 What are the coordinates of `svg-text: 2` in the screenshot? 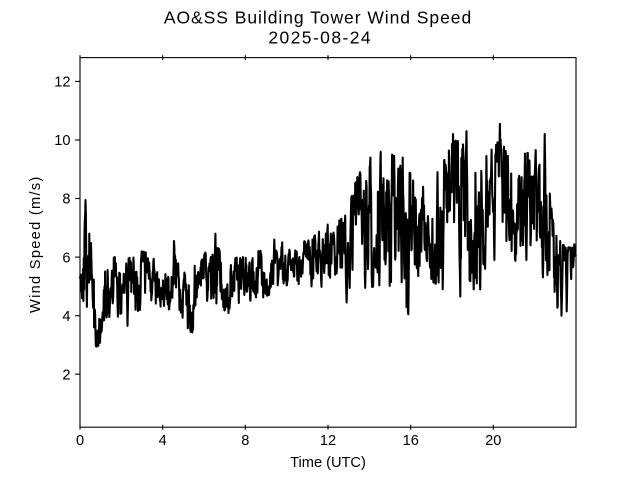 It's located at (66, 375).